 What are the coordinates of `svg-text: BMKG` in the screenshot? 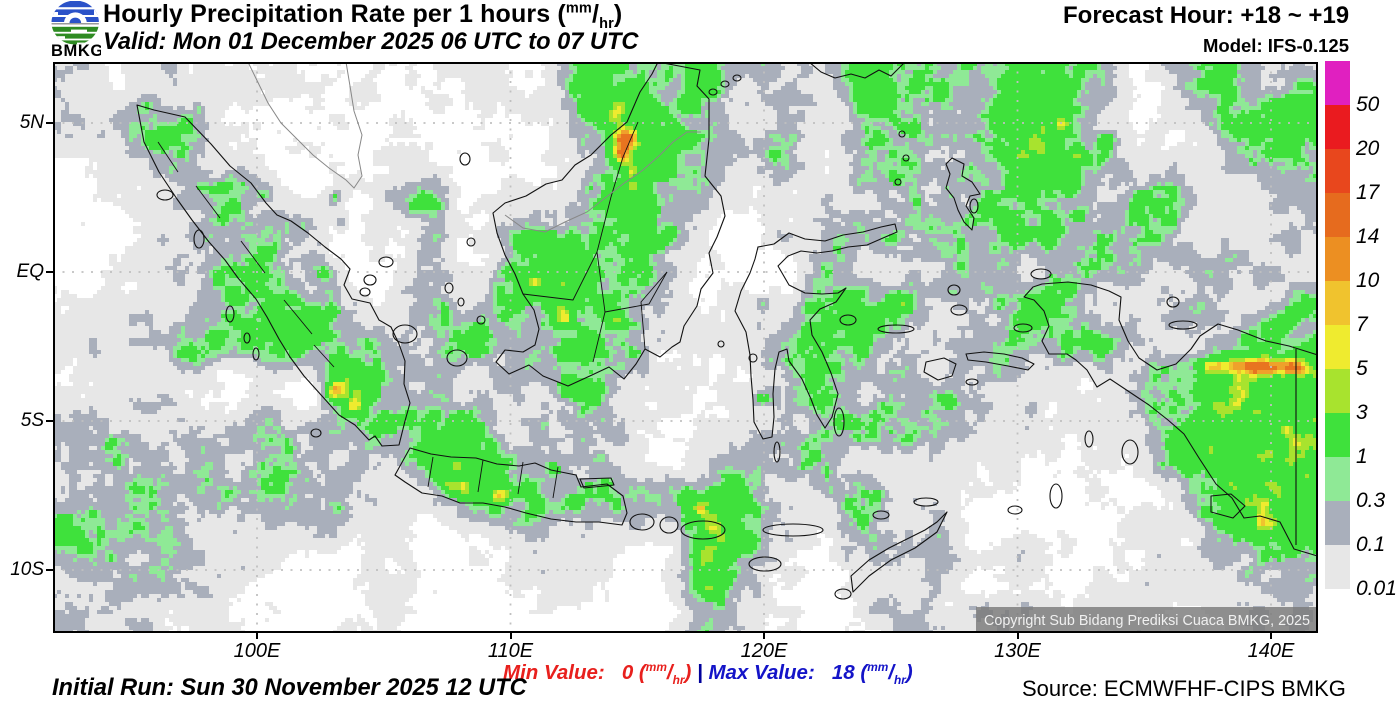 It's located at (76, 50).